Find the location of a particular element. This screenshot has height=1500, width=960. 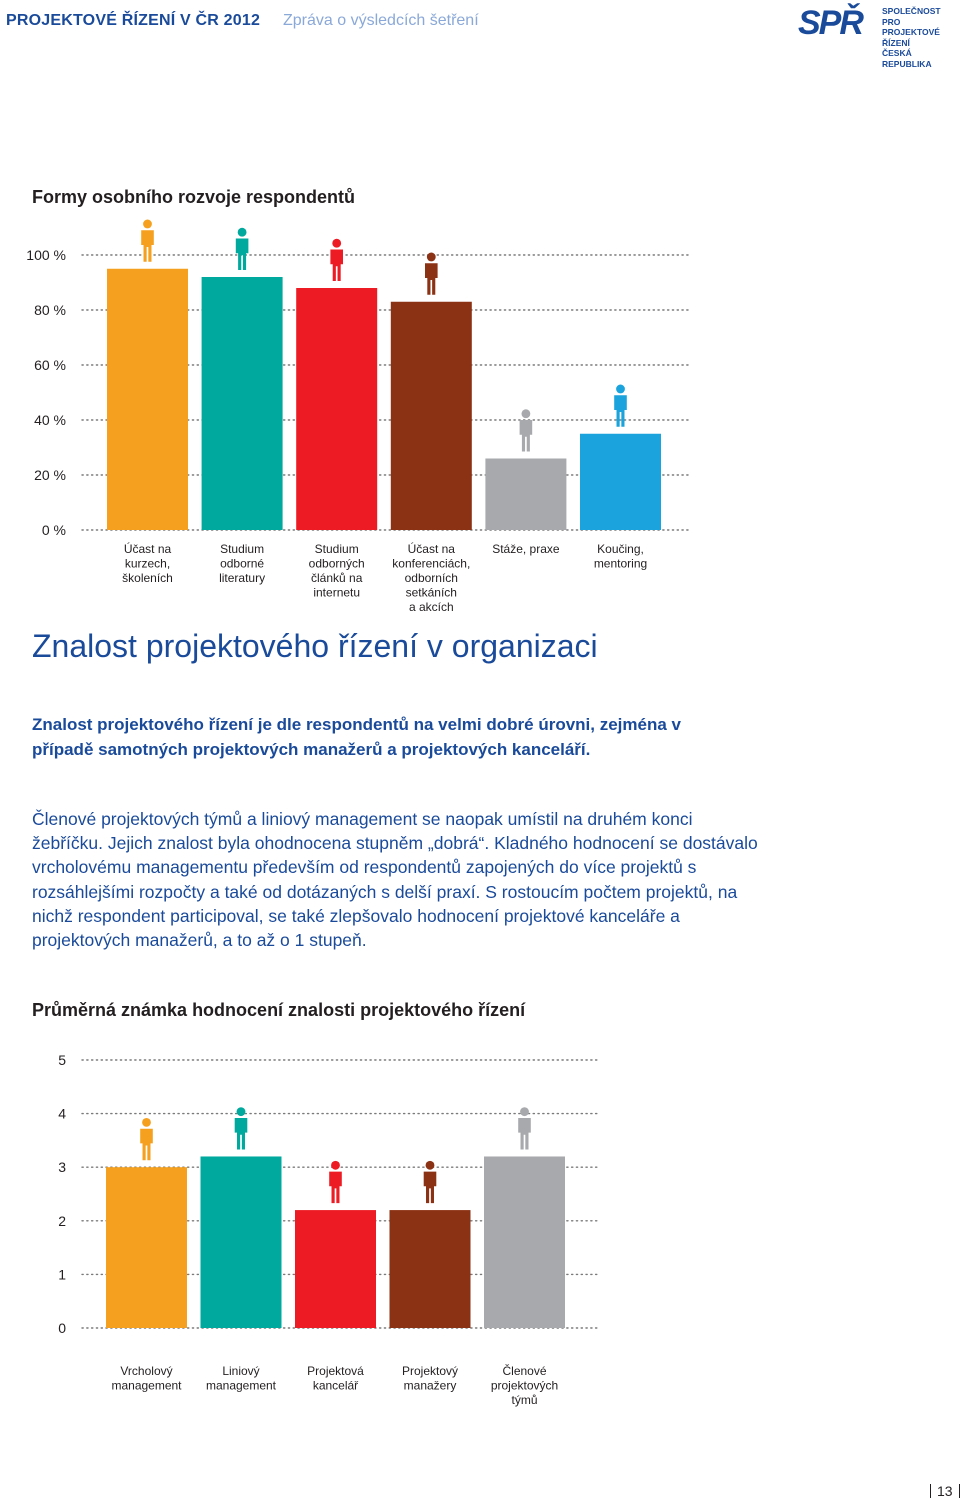

category-label: odborních is located at coordinates (431, 578).